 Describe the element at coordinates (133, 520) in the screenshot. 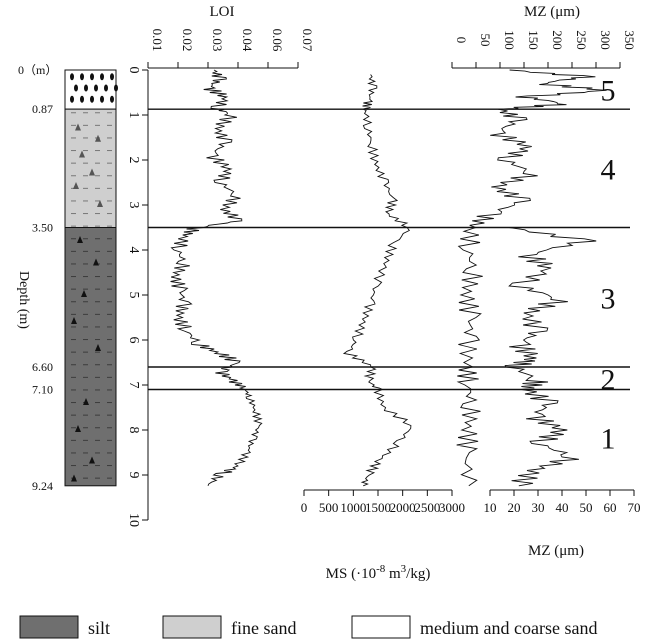

I see `depth-tick-label: 10` at that location.